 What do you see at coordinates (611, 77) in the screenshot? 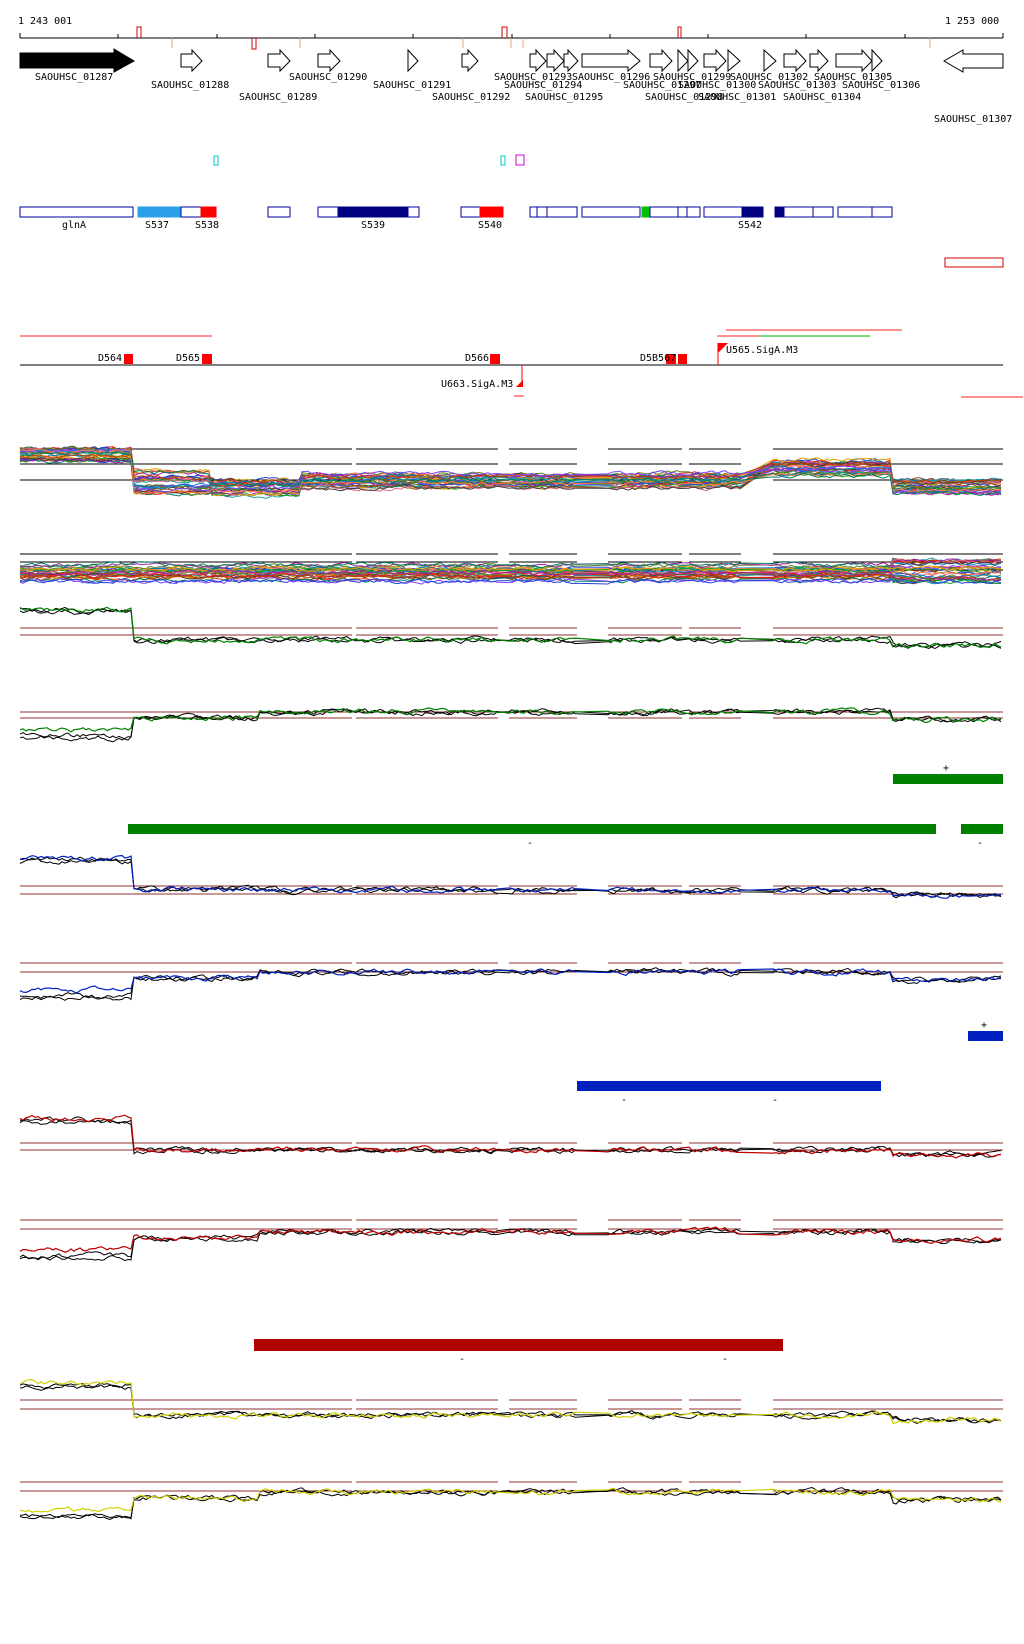
I see `gene-label: SAOUHSC_01296` at bounding box center [611, 77].